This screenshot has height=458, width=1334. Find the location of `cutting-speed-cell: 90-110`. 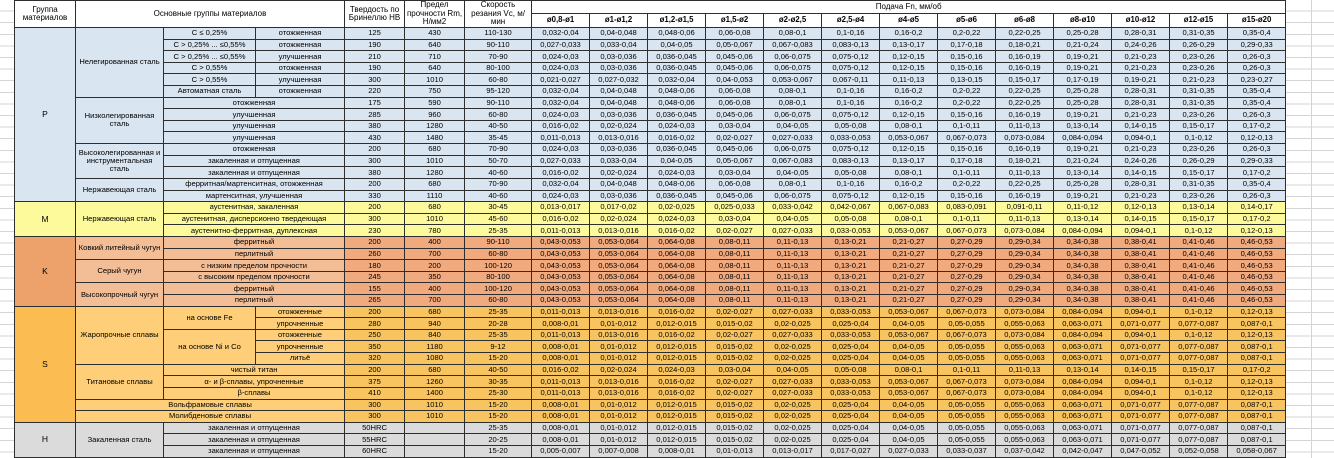

cutting-speed-cell: 90-110 is located at coordinates (498, 242).